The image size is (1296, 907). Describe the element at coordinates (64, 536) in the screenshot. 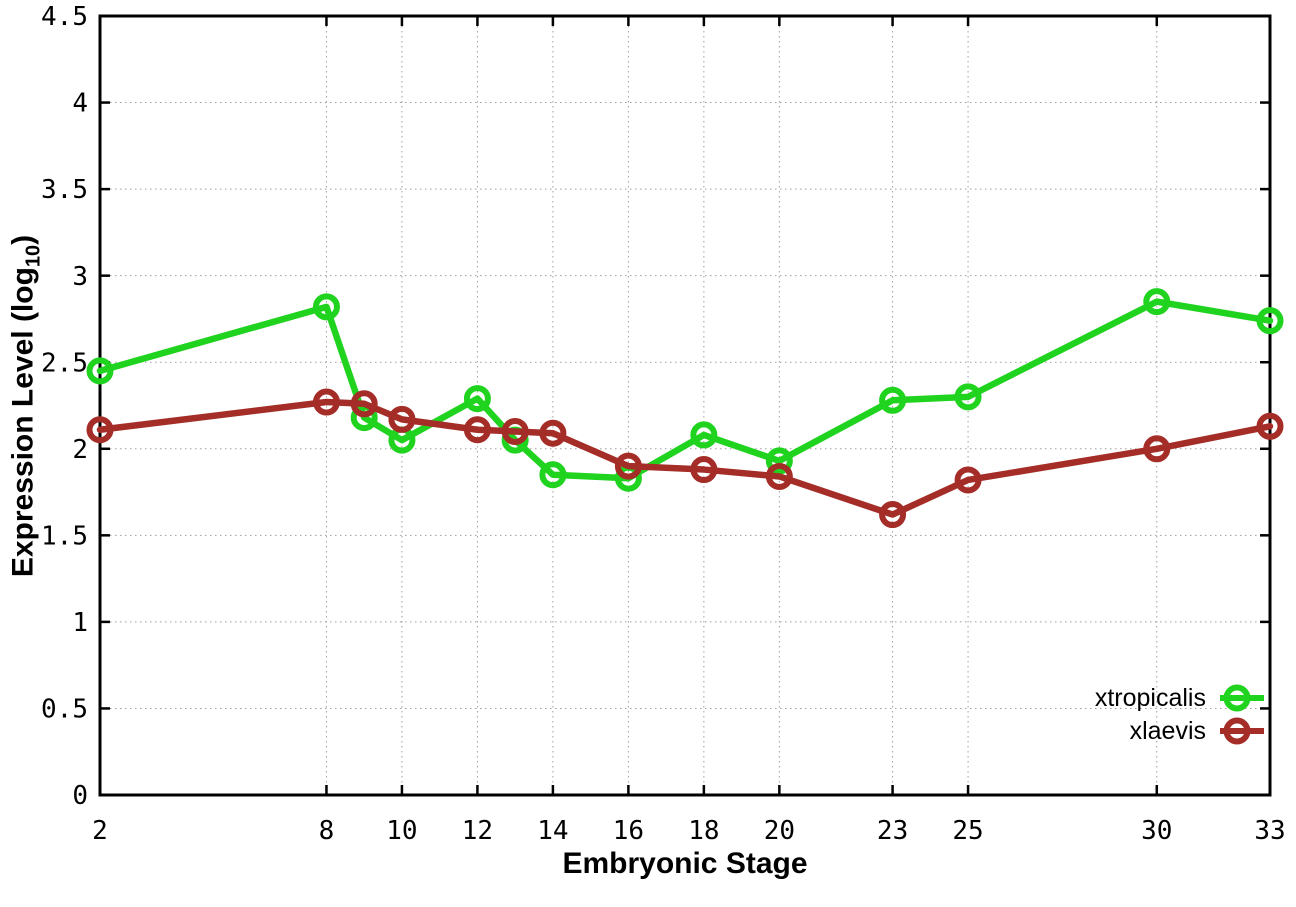

I see `y-tick-label: 1.5` at that location.